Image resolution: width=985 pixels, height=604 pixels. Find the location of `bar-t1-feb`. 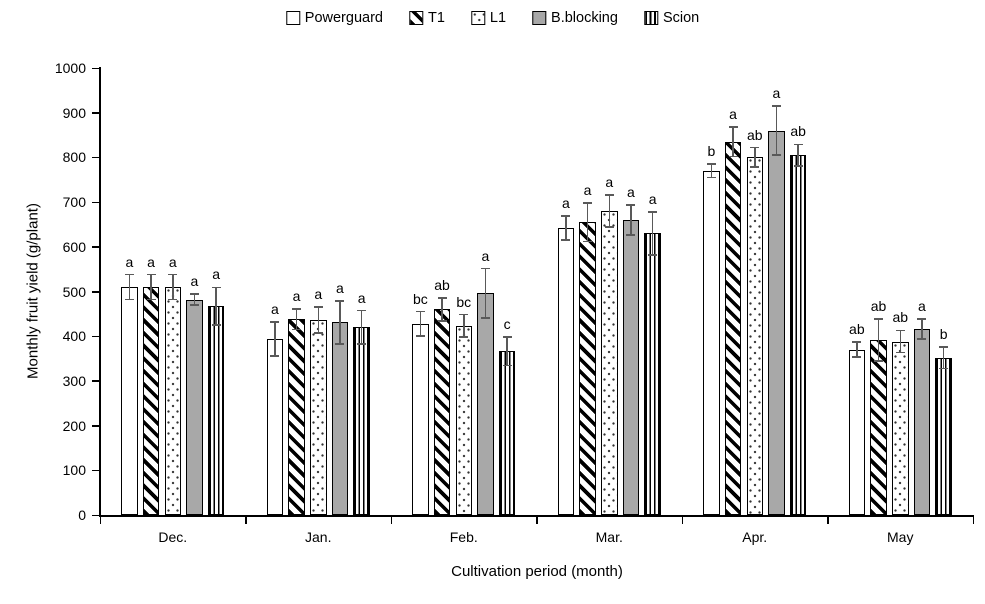

bar-t1-feb is located at coordinates (442, 412).